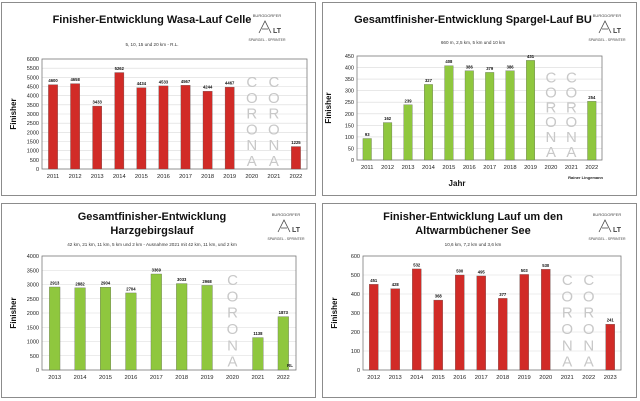  Describe the element at coordinates (607, 40) in the screenshot. I see `logo-bottom-text: SPARGEL - SPRINTER` at that location.